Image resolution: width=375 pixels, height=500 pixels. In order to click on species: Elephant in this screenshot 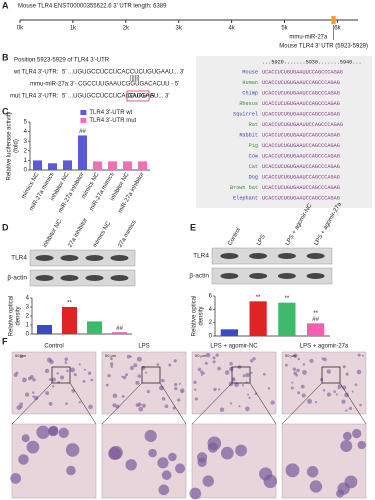, I will do `click(245, 198)`.